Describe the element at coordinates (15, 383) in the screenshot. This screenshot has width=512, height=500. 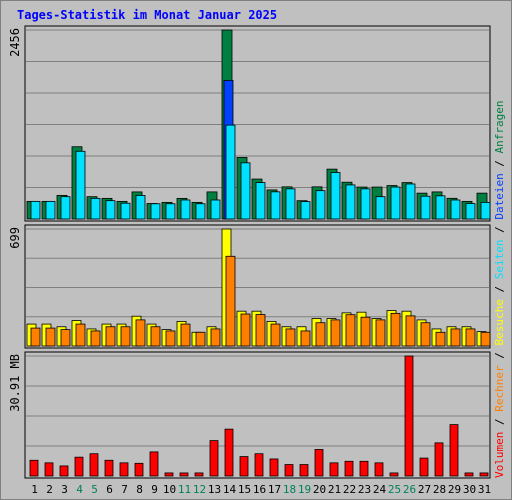
I see `y-max-label-volumen: 30.91 MB` at that location.